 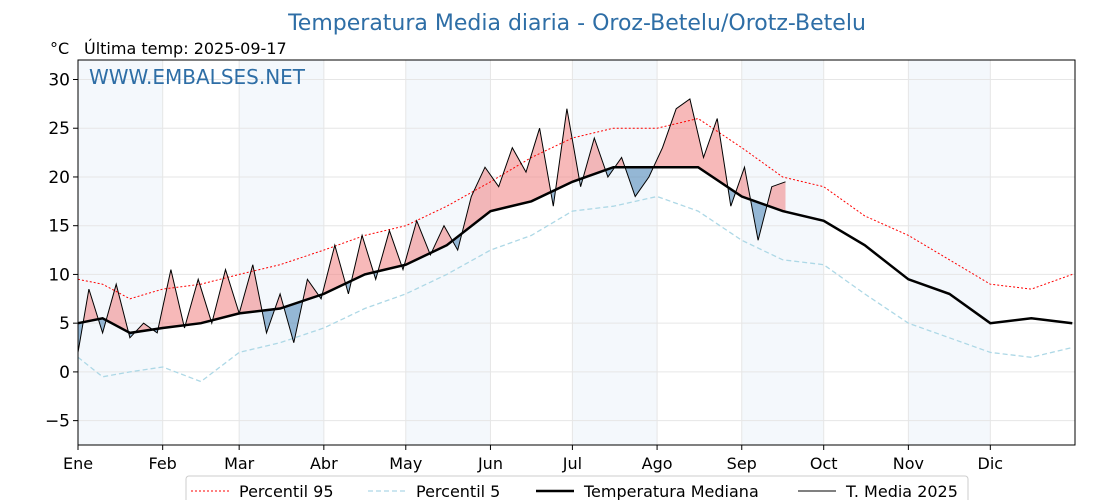 What do you see at coordinates (57, 422) in the screenshot?
I see `y-tick-label: −5` at bounding box center [57, 422].